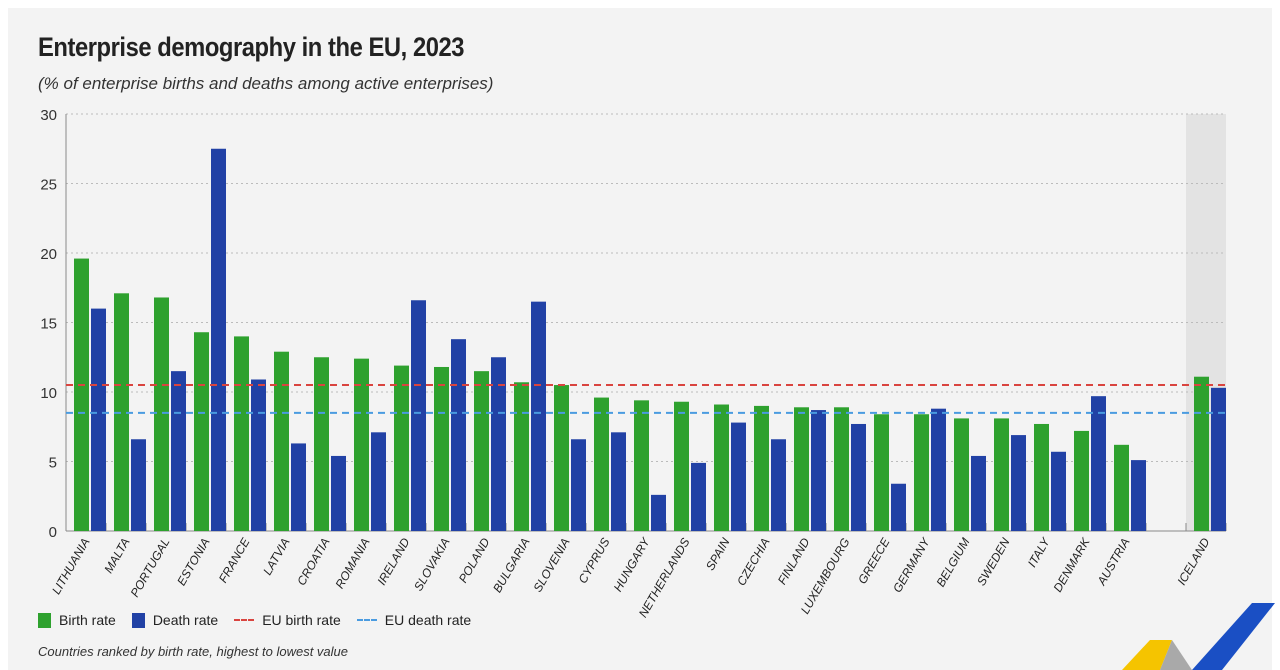 The image size is (1280, 670). I want to click on x-tick-label: FINLAND, so click(794, 561).